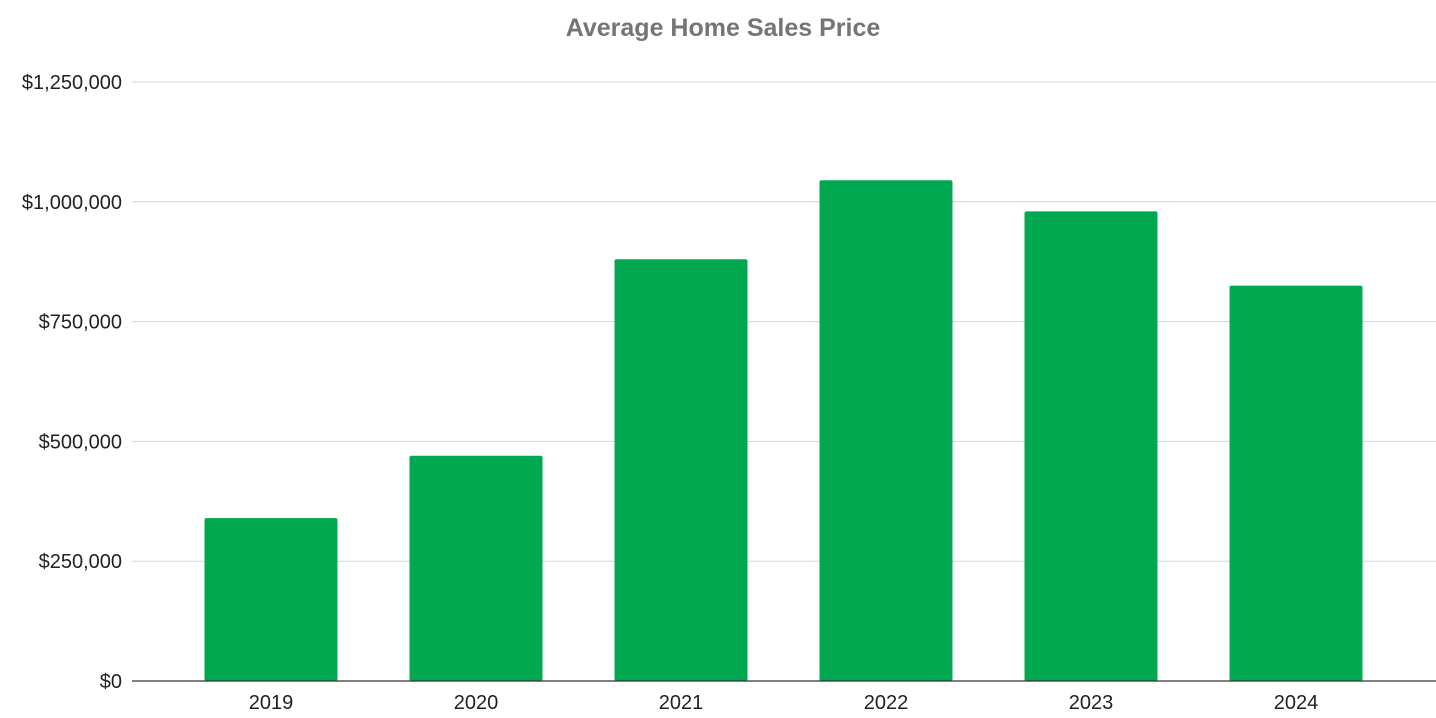  Describe the element at coordinates (80, 442) in the screenshot. I see `y-tick-label: $500,000` at that location.